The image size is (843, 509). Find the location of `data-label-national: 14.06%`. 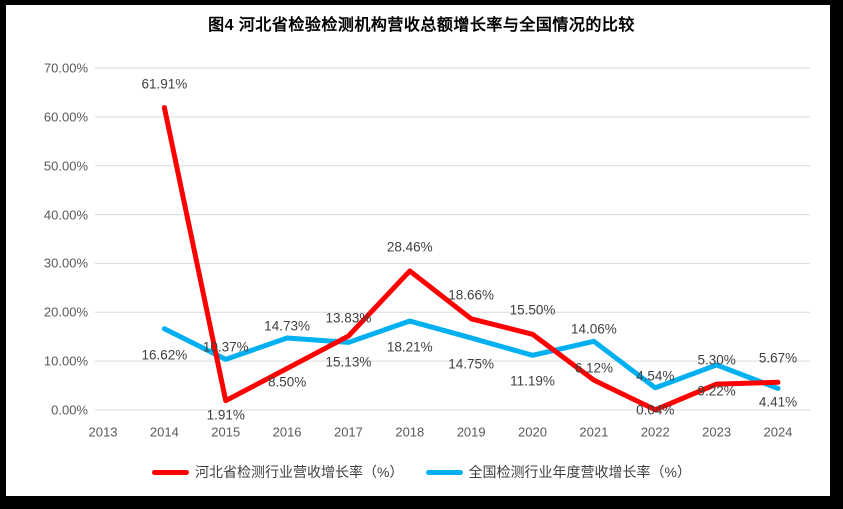

data-label-national: 14.06% is located at coordinates (593, 329).